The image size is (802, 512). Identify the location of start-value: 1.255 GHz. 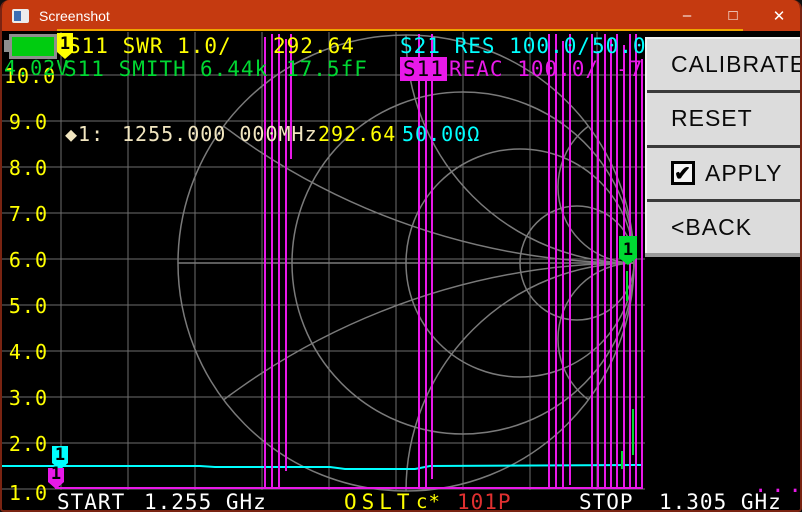
(205, 501).